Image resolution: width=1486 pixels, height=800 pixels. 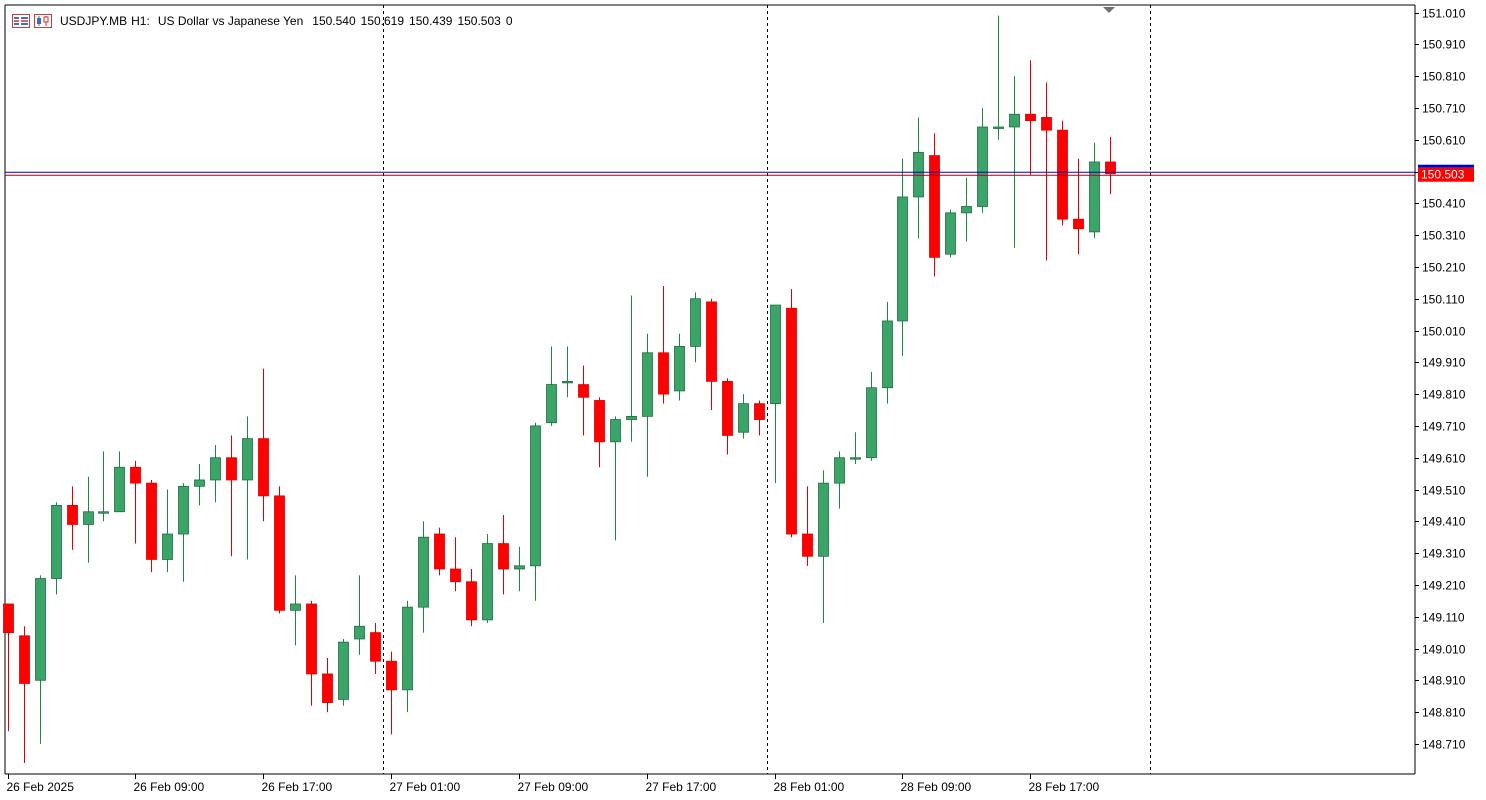 I want to click on y-tick-label: 150.010, so click(x=1444, y=332).